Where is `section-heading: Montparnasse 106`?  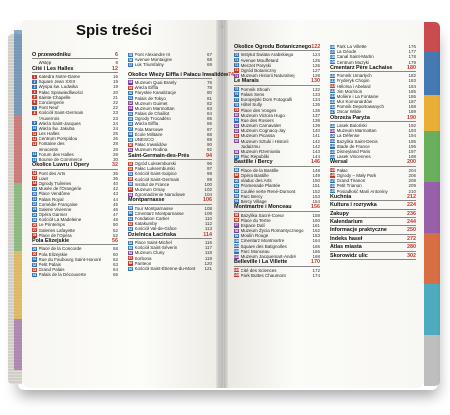
section-heading: Montparnasse 106 is located at coordinates (170, 201).